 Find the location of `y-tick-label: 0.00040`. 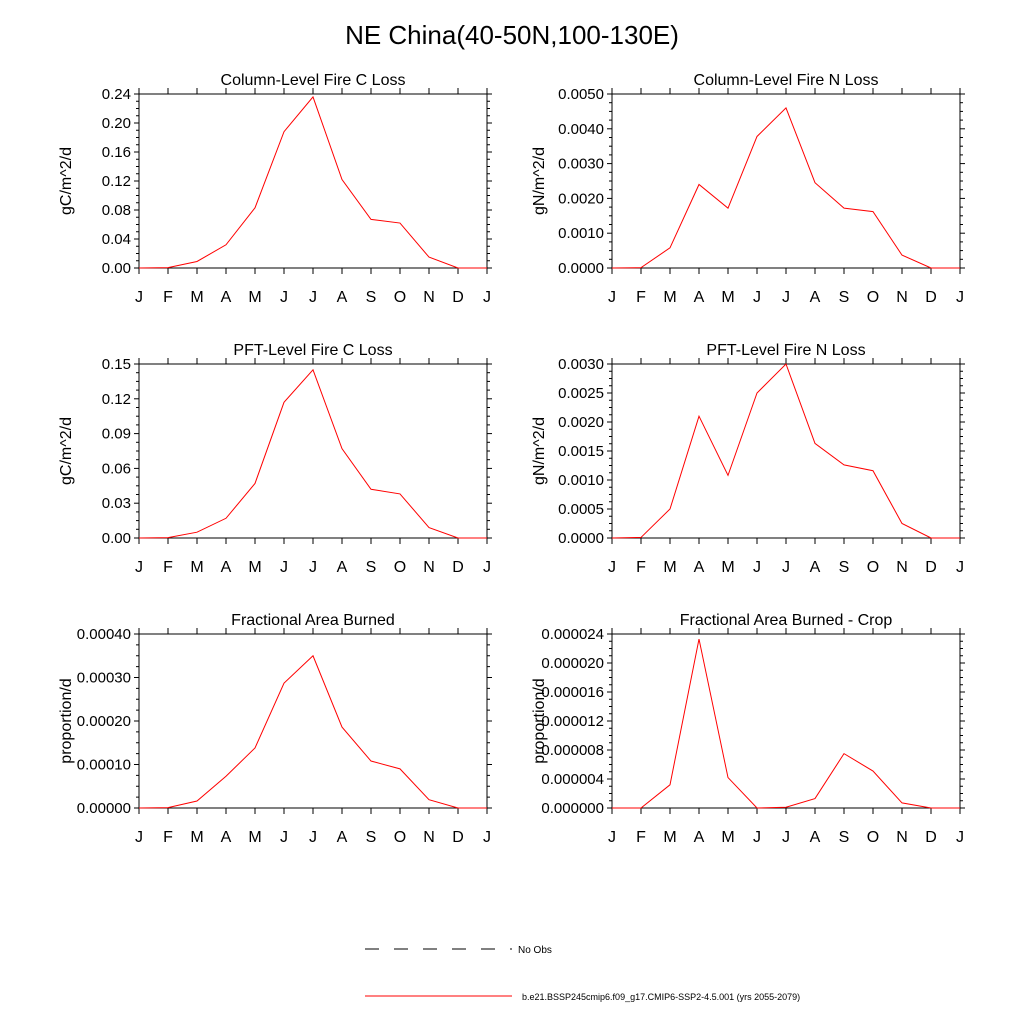

y-tick-label: 0.00040 is located at coordinates (104, 634).